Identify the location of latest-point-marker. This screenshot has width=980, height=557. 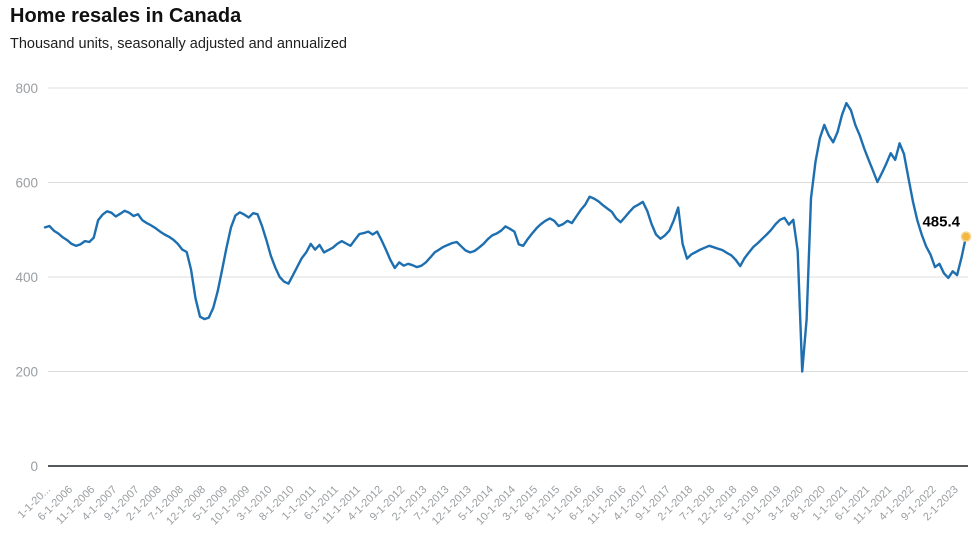
(966, 236).